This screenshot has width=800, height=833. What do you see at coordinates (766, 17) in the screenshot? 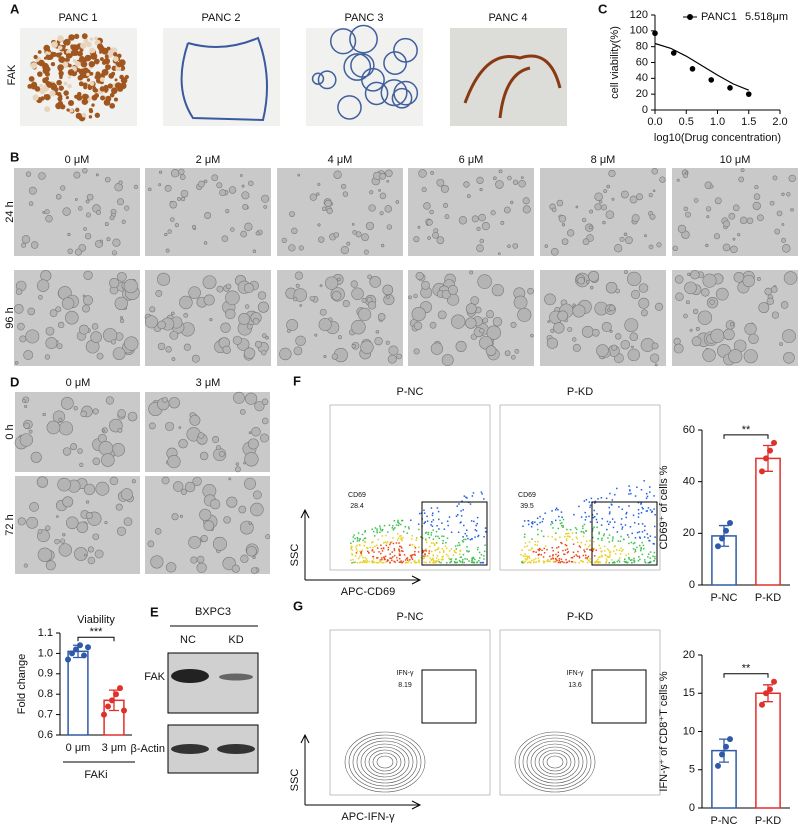
I see `annotation: 5.518μm` at bounding box center [766, 17].